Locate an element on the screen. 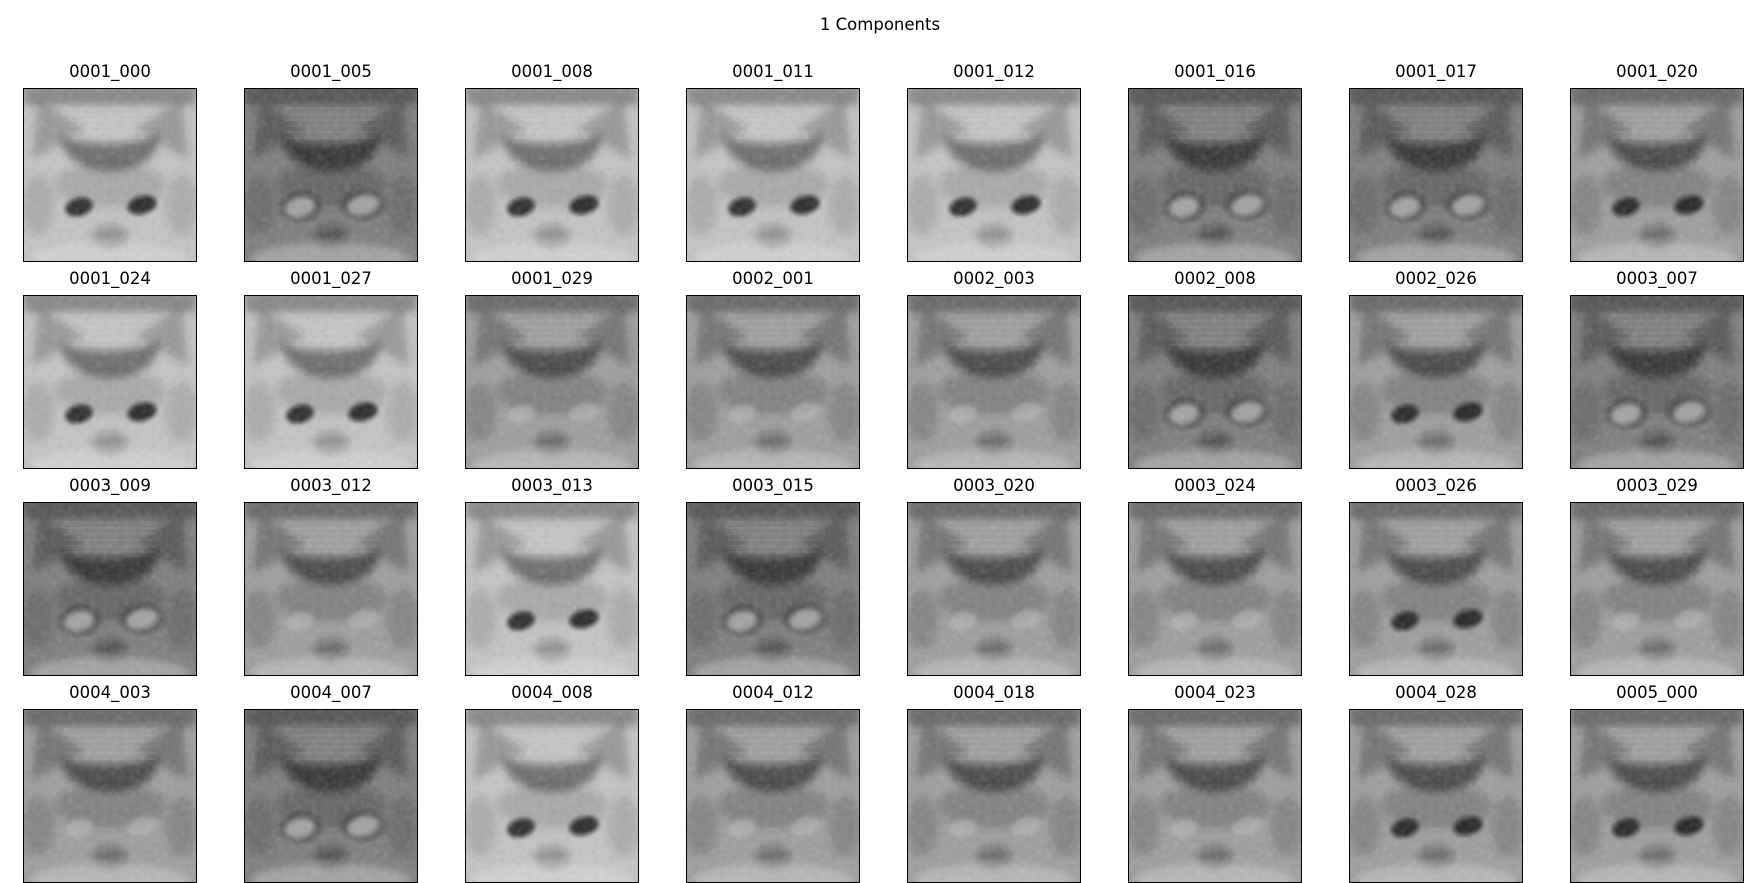  image-label: 0004_008 is located at coordinates (552, 692).